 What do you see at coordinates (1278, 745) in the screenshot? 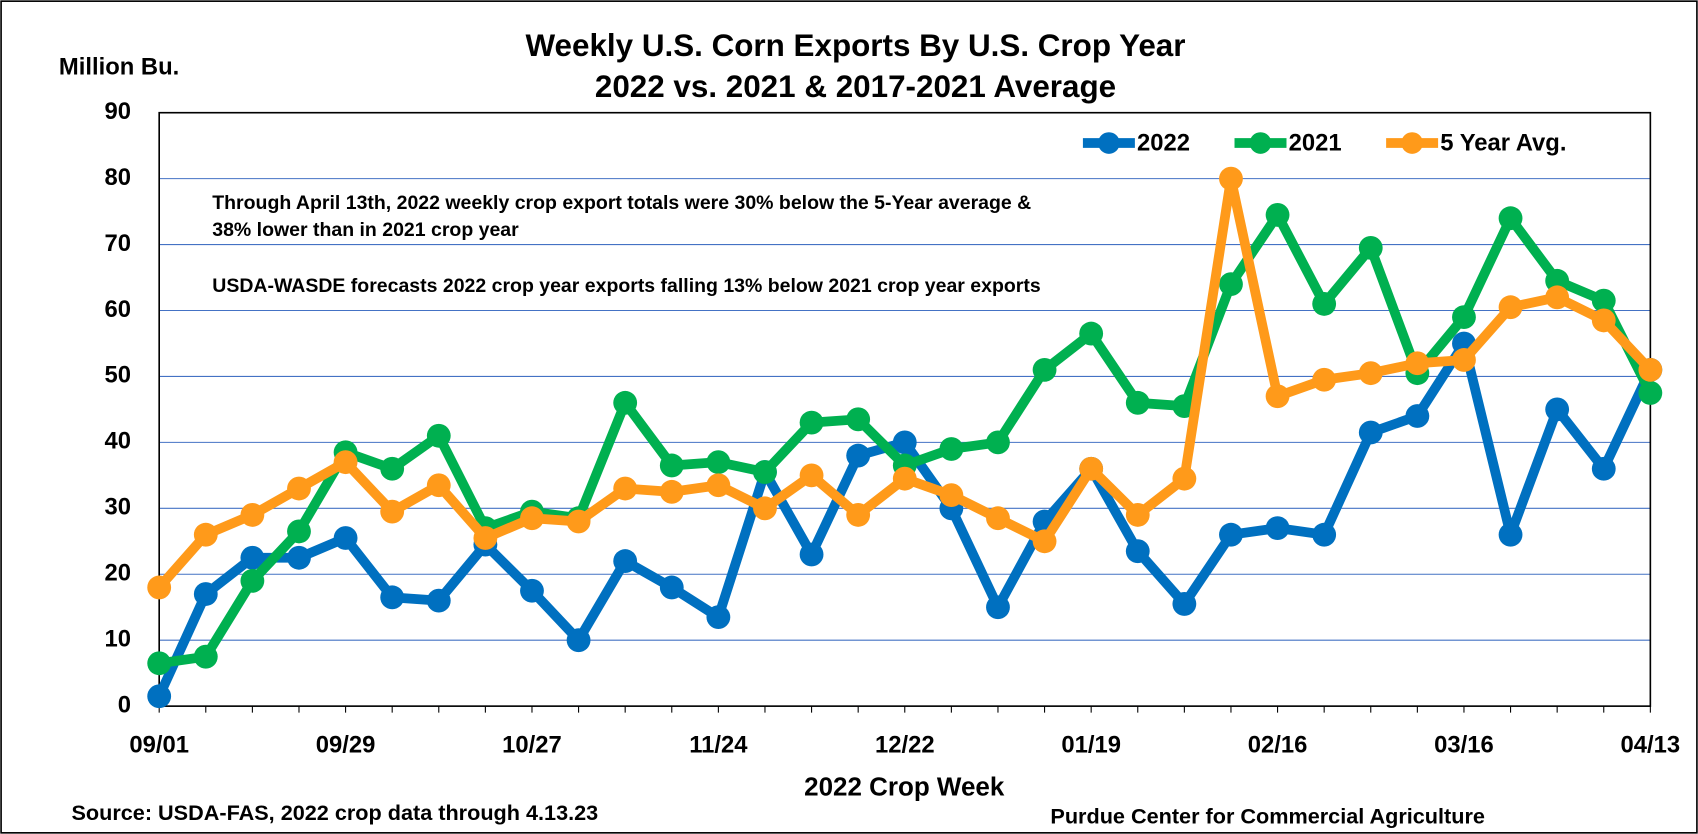
I see `x-tick-label: 02/16` at bounding box center [1278, 745].